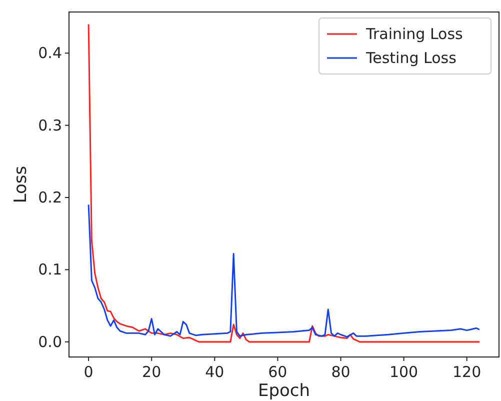  What do you see at coordinates (284, 391) in the screenshot?
I see `x-axis-title: Epoch` at bounding box center [284, 391].